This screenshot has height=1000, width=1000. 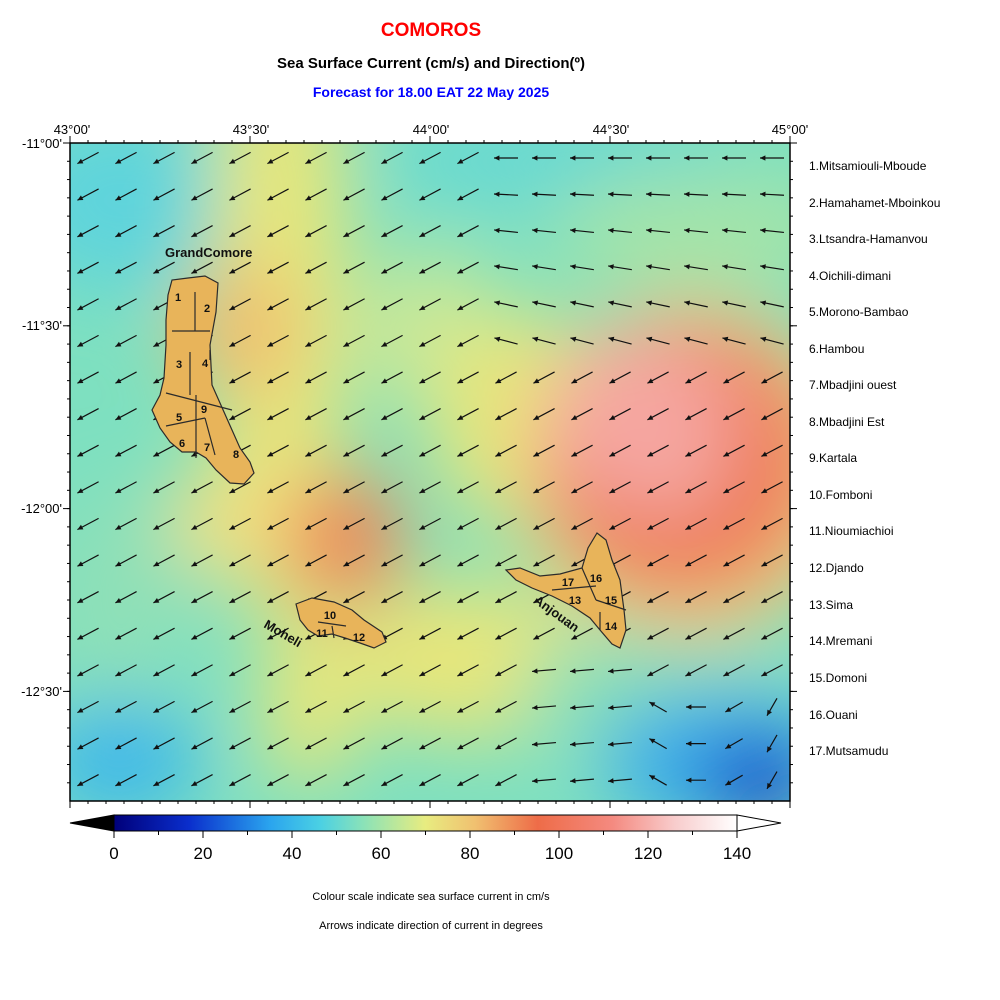 I want to click on region-number-12: 12, so click(x=359, y=638).